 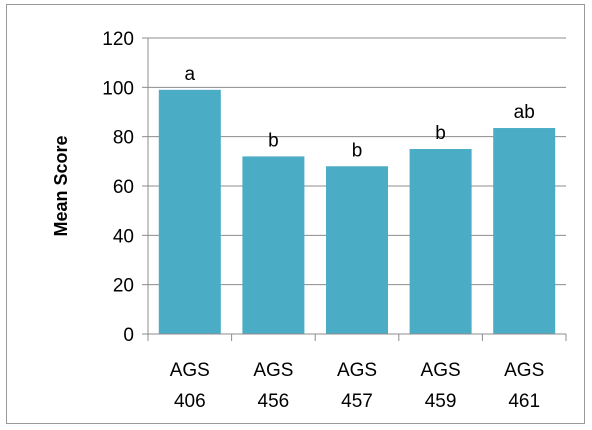 What do you see at coordinates (123, 138) in the screenshot?
I see `y-tick-label: 80` at bounding box center [123, 138].